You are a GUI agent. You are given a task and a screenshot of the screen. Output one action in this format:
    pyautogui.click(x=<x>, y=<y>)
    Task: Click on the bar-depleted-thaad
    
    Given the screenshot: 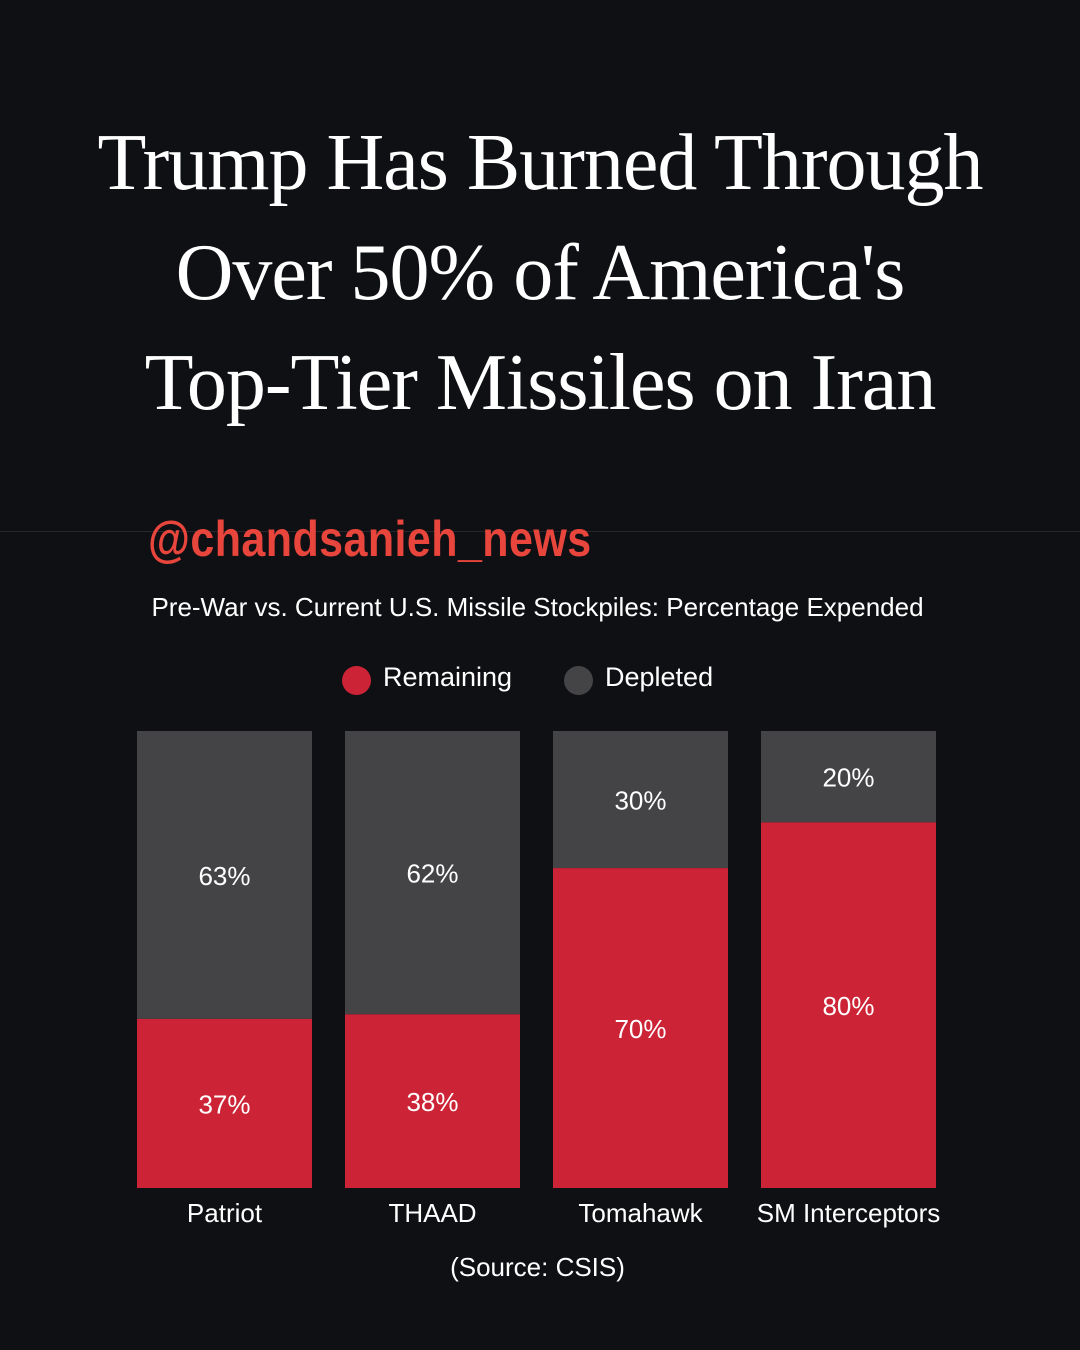 What is the action you would take?
    pyautogui.click(x=432, y=873)
    